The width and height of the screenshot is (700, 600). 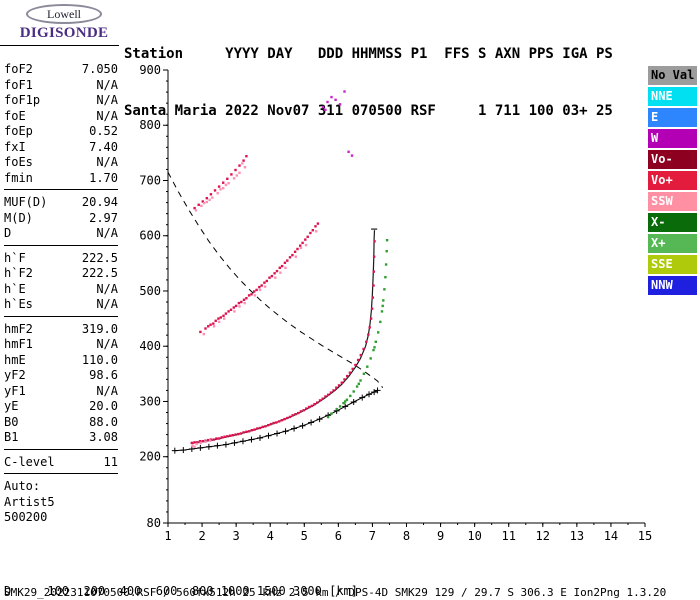 What do you see at coordinates (18, 131) in the screenshot?
I see `param-label: foEp` at bounding box center [18, 131].